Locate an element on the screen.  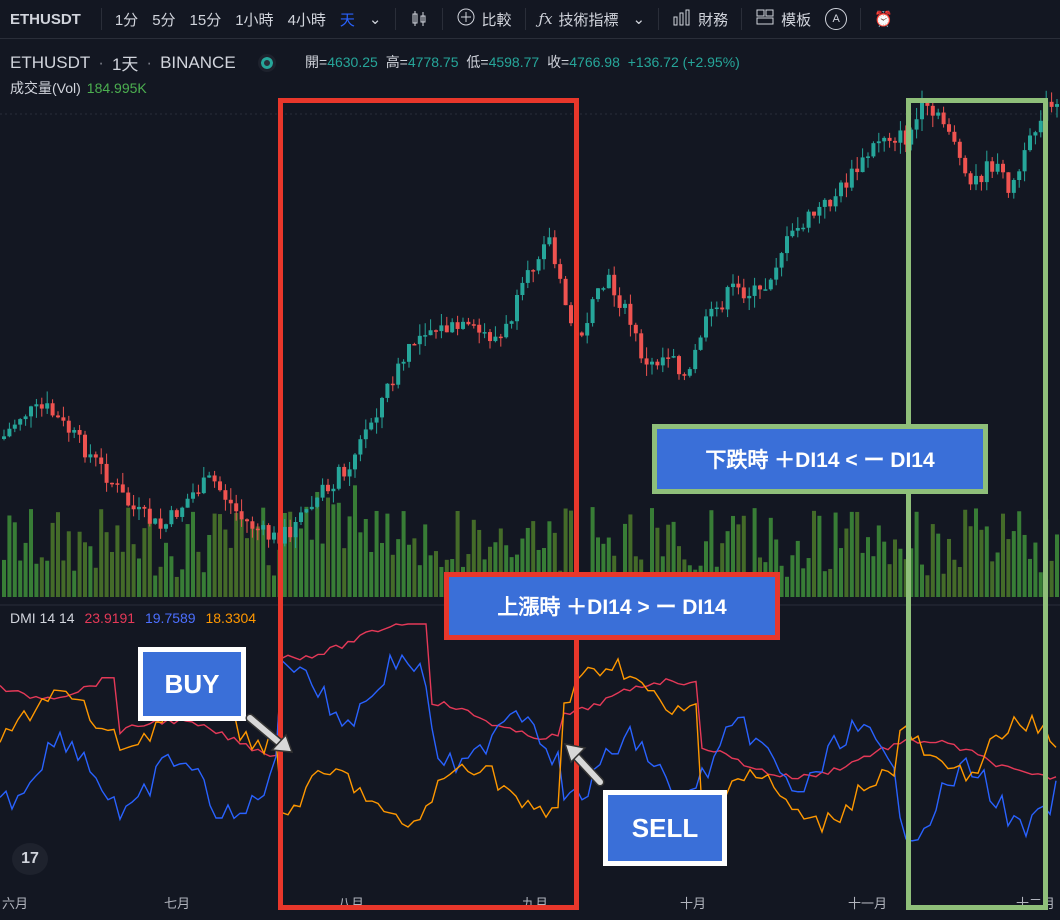
alarm-button: ⏰ is located at coordinates (883, 19).